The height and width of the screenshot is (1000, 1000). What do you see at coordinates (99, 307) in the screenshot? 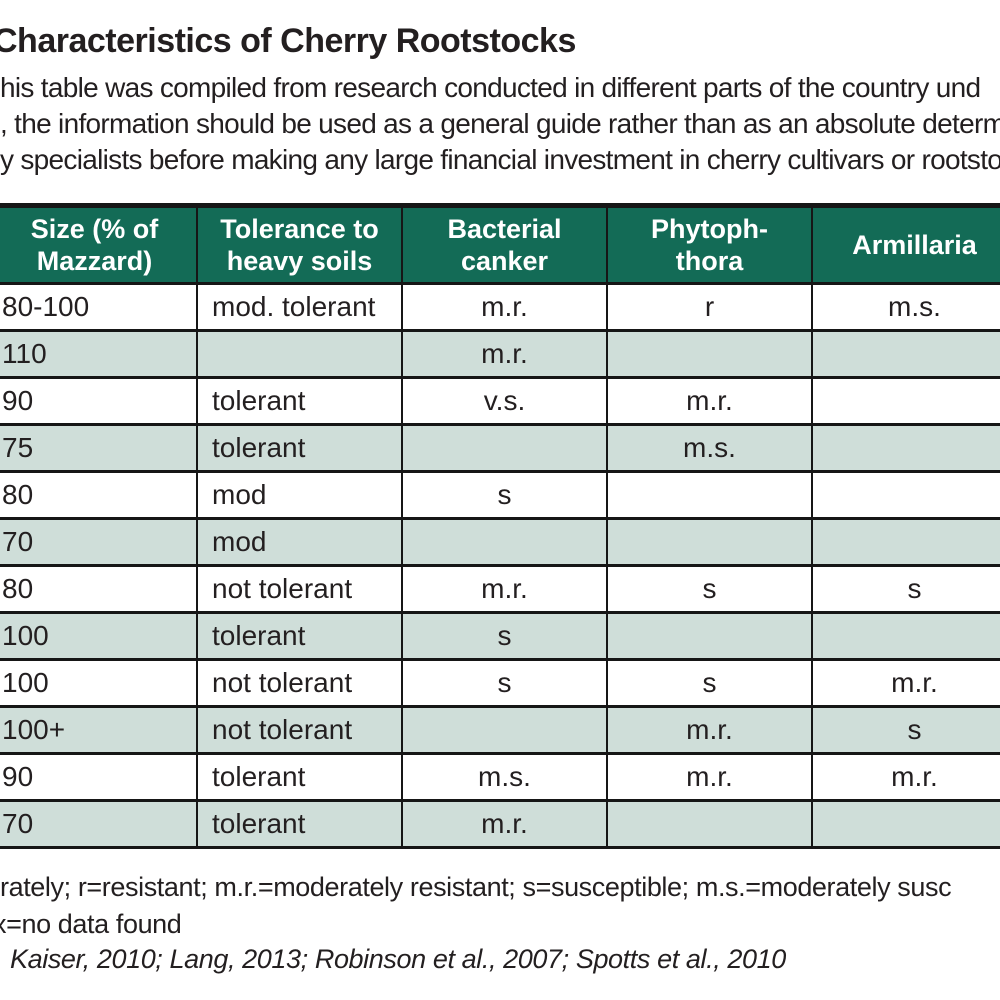
I see `cell-size: 80-100` at bounding box center [99, 307].